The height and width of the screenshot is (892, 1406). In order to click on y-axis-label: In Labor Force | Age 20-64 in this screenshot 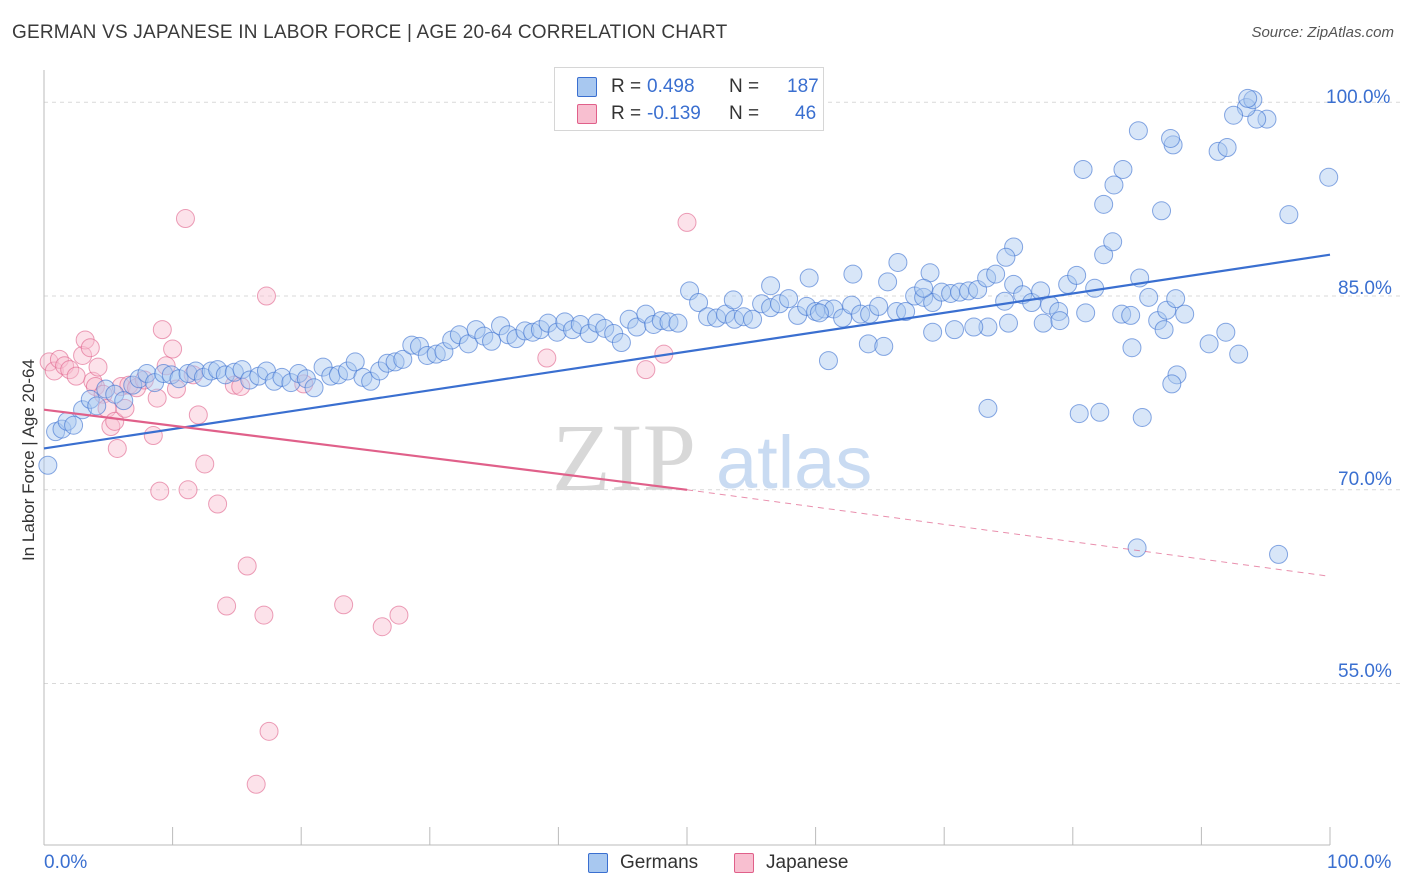, I will do `click(28, 460)`.